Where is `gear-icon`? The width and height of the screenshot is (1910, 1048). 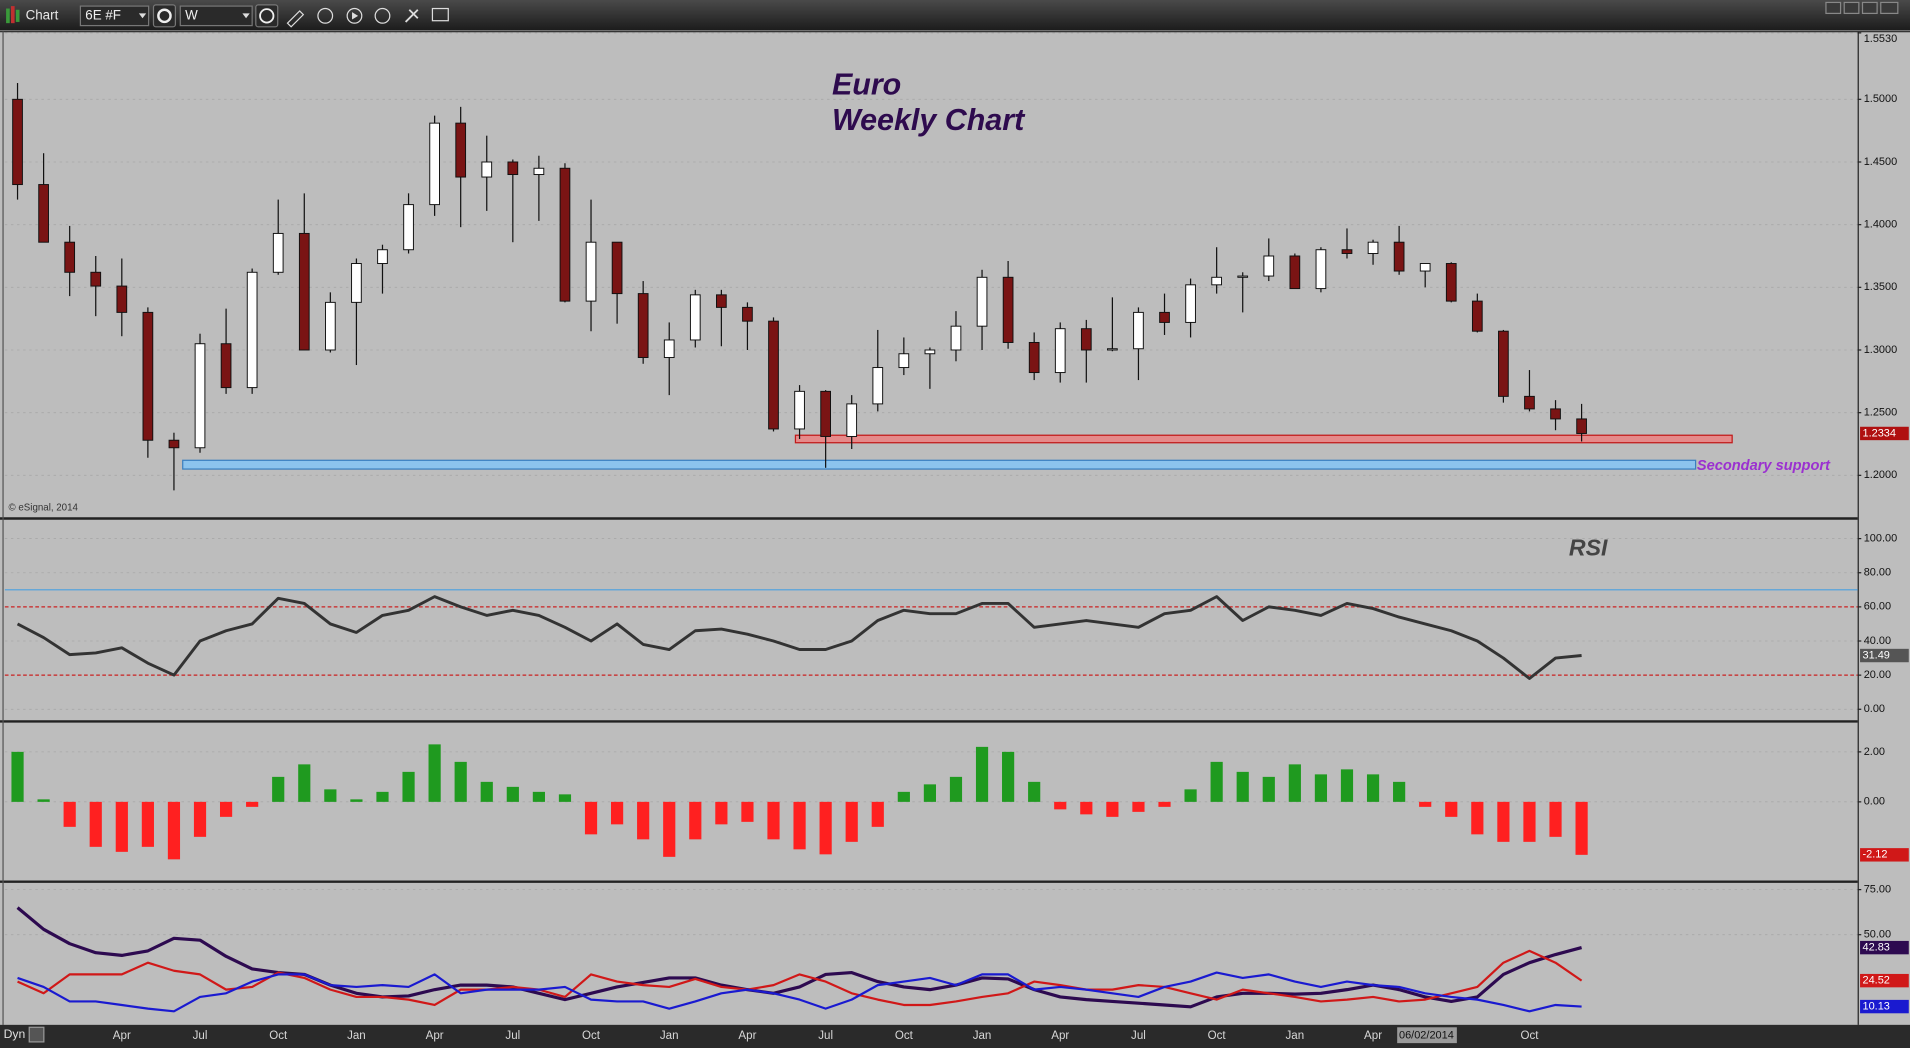 gear-icon is located at coordinates (164, 16).